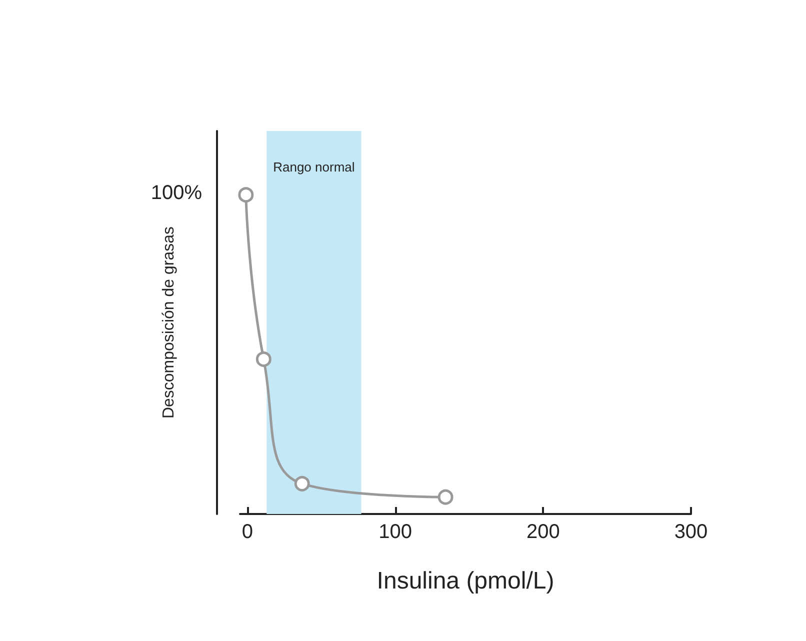  I want to click on x-tick-label: 100, so click(395, 532).